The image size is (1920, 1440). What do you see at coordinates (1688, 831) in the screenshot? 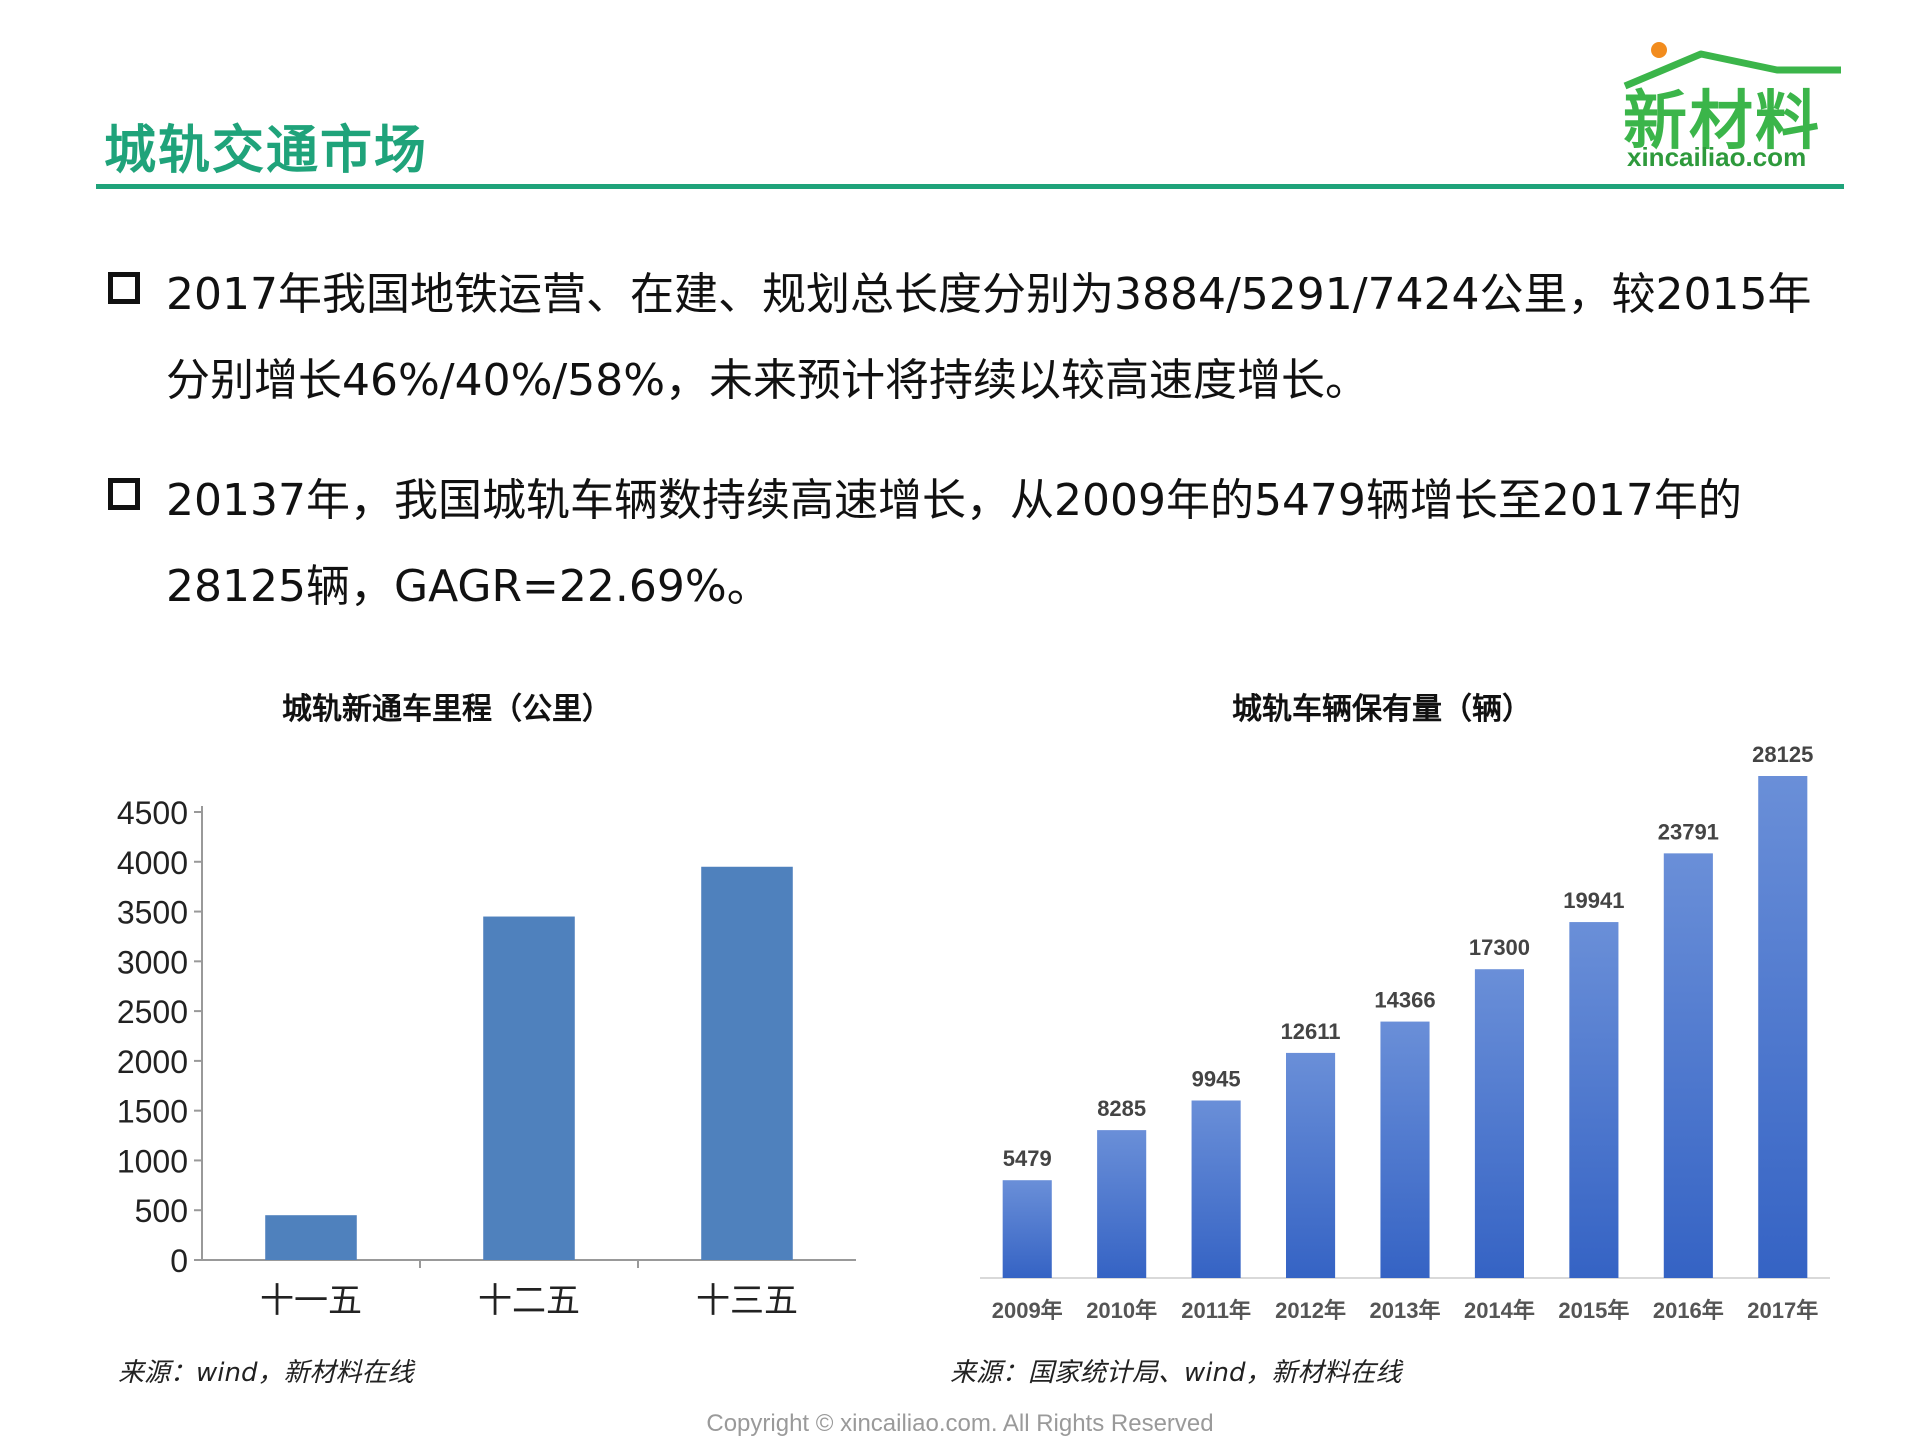
I see `data-label: 23791` at bounding box center [1688, 831].